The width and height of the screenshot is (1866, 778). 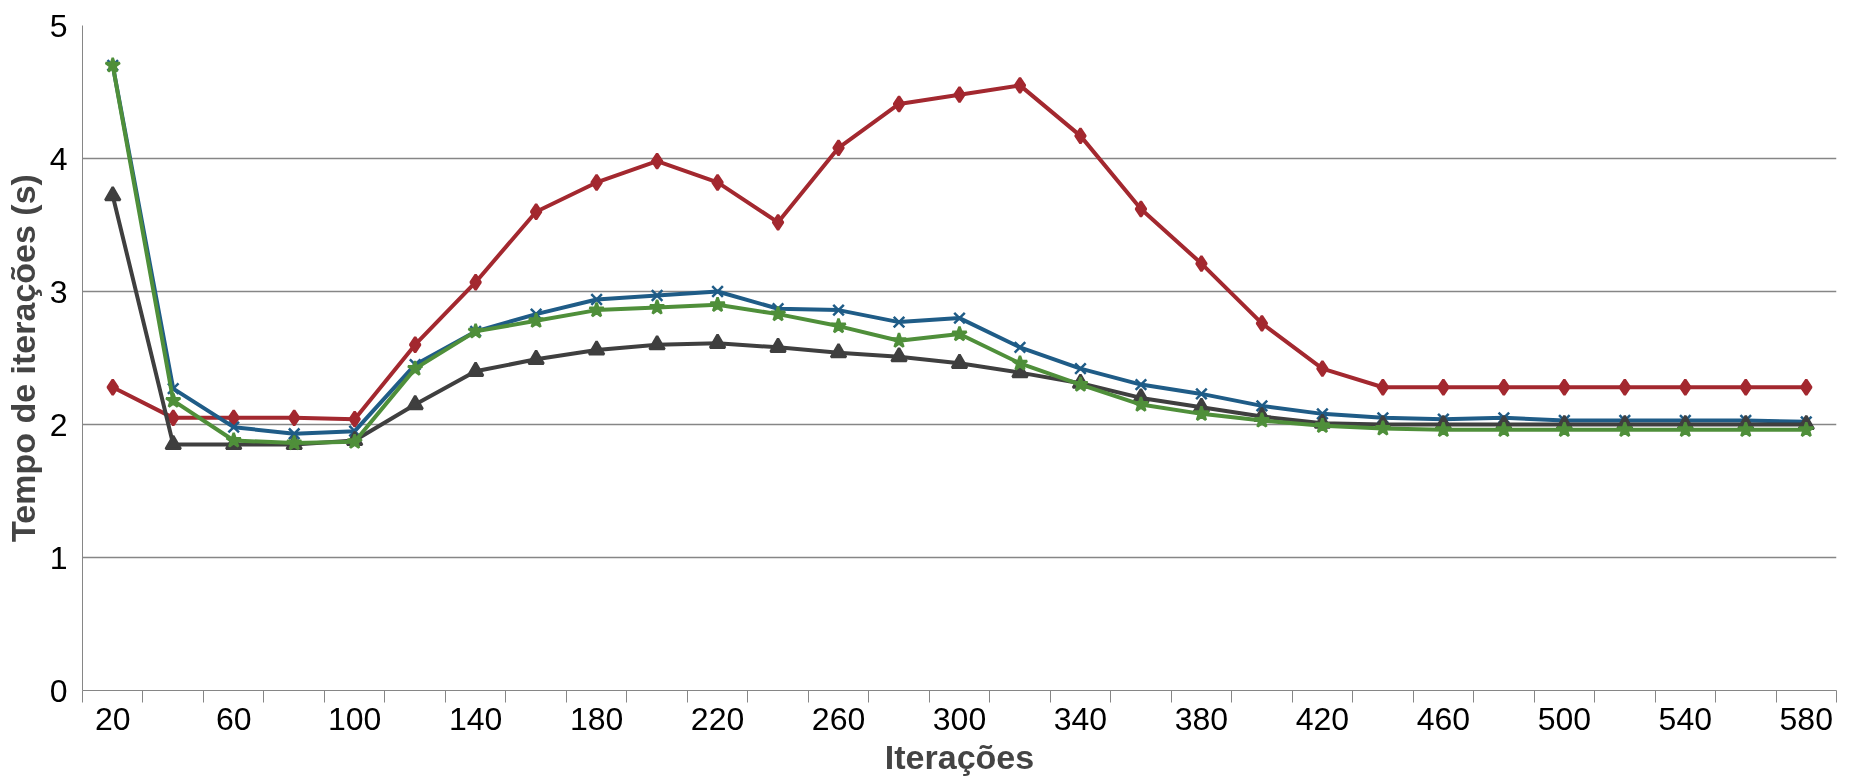 I want to click on x-tick-label: 580, so click(x=1806, y=718).